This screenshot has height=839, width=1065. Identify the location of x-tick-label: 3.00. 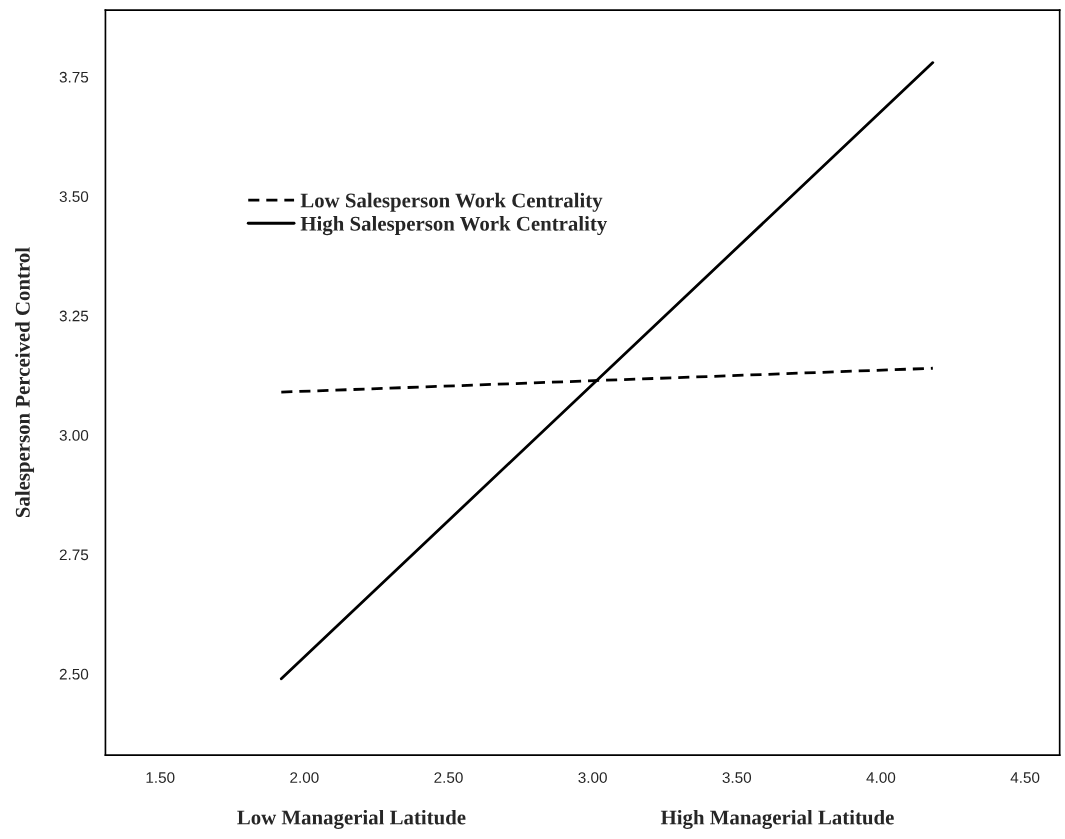
(592, 777).